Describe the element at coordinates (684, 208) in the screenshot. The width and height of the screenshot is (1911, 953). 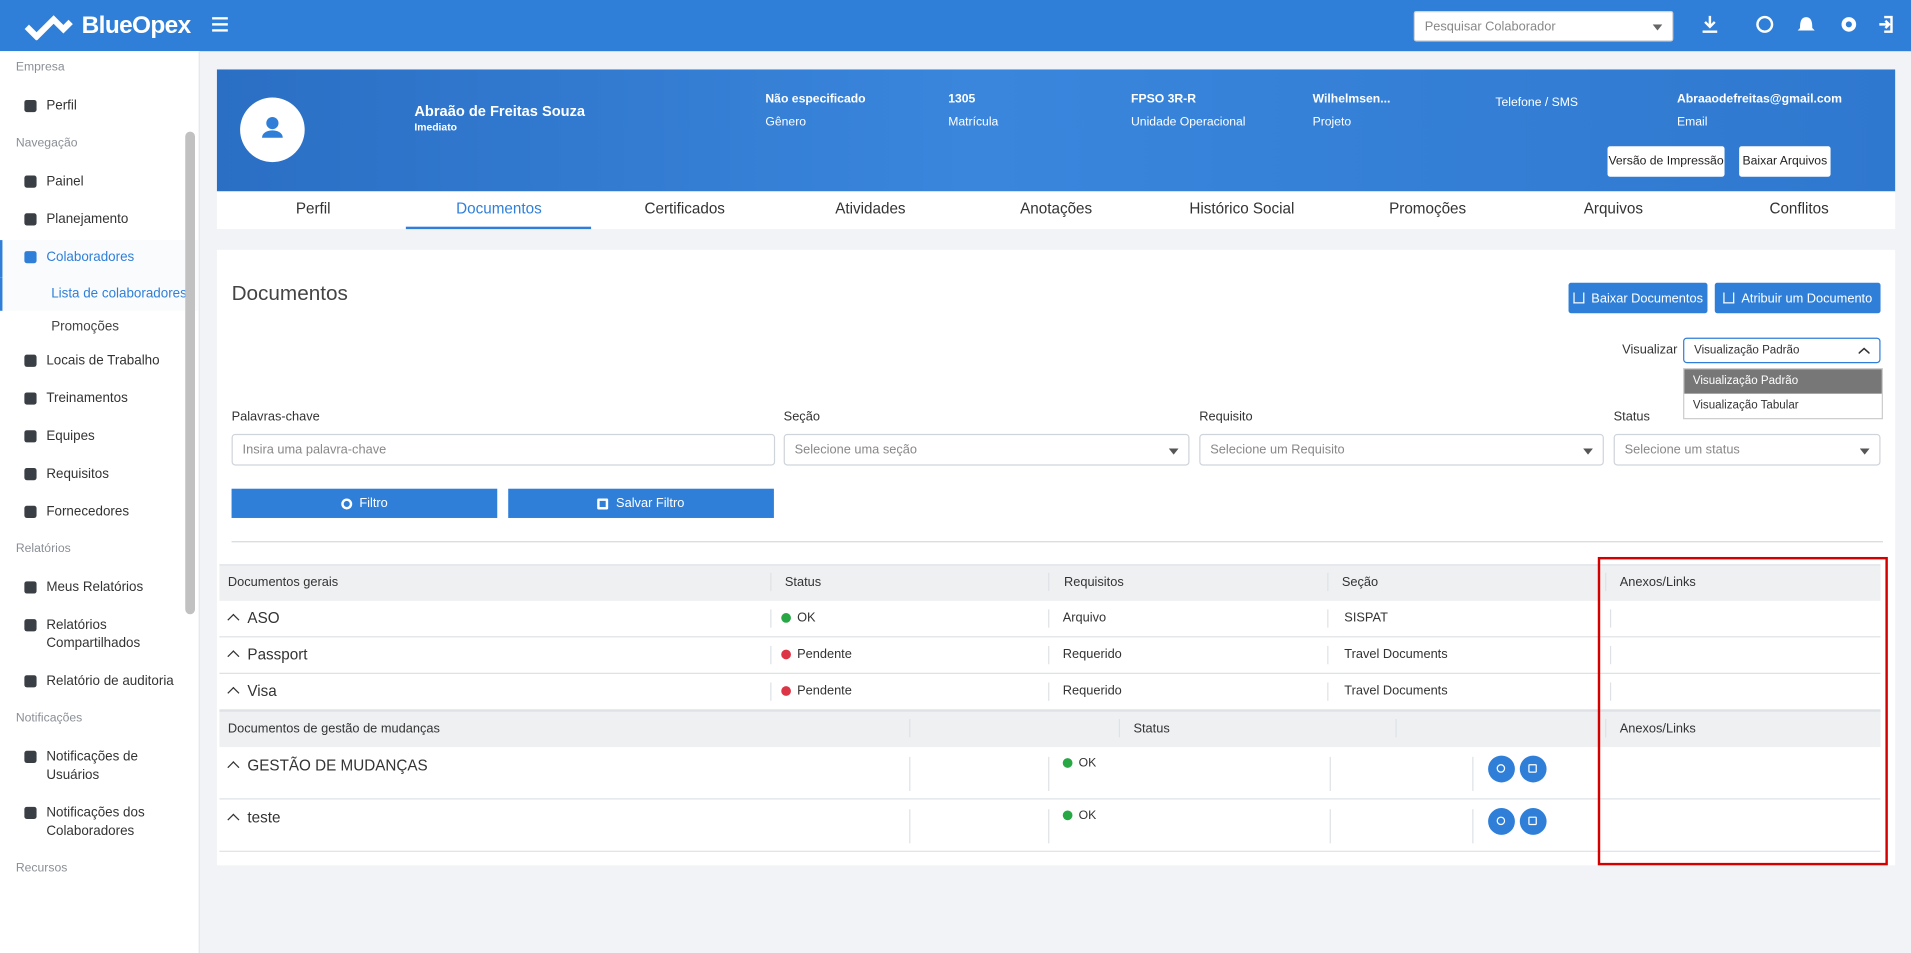
I see `tab: Certificados` at that location.